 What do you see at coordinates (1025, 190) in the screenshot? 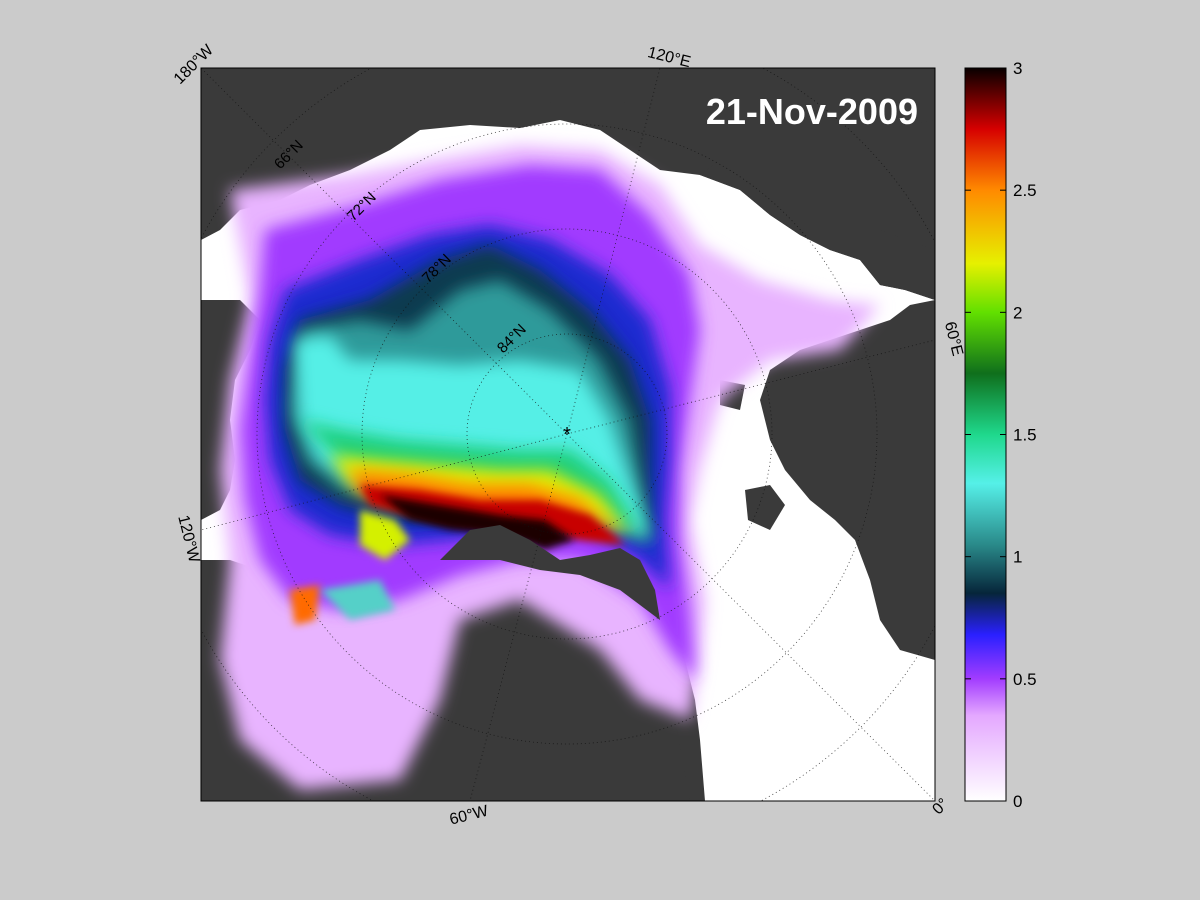
I see `colorbar-tick-label: 2.5` at bounding box center [1025, 190].